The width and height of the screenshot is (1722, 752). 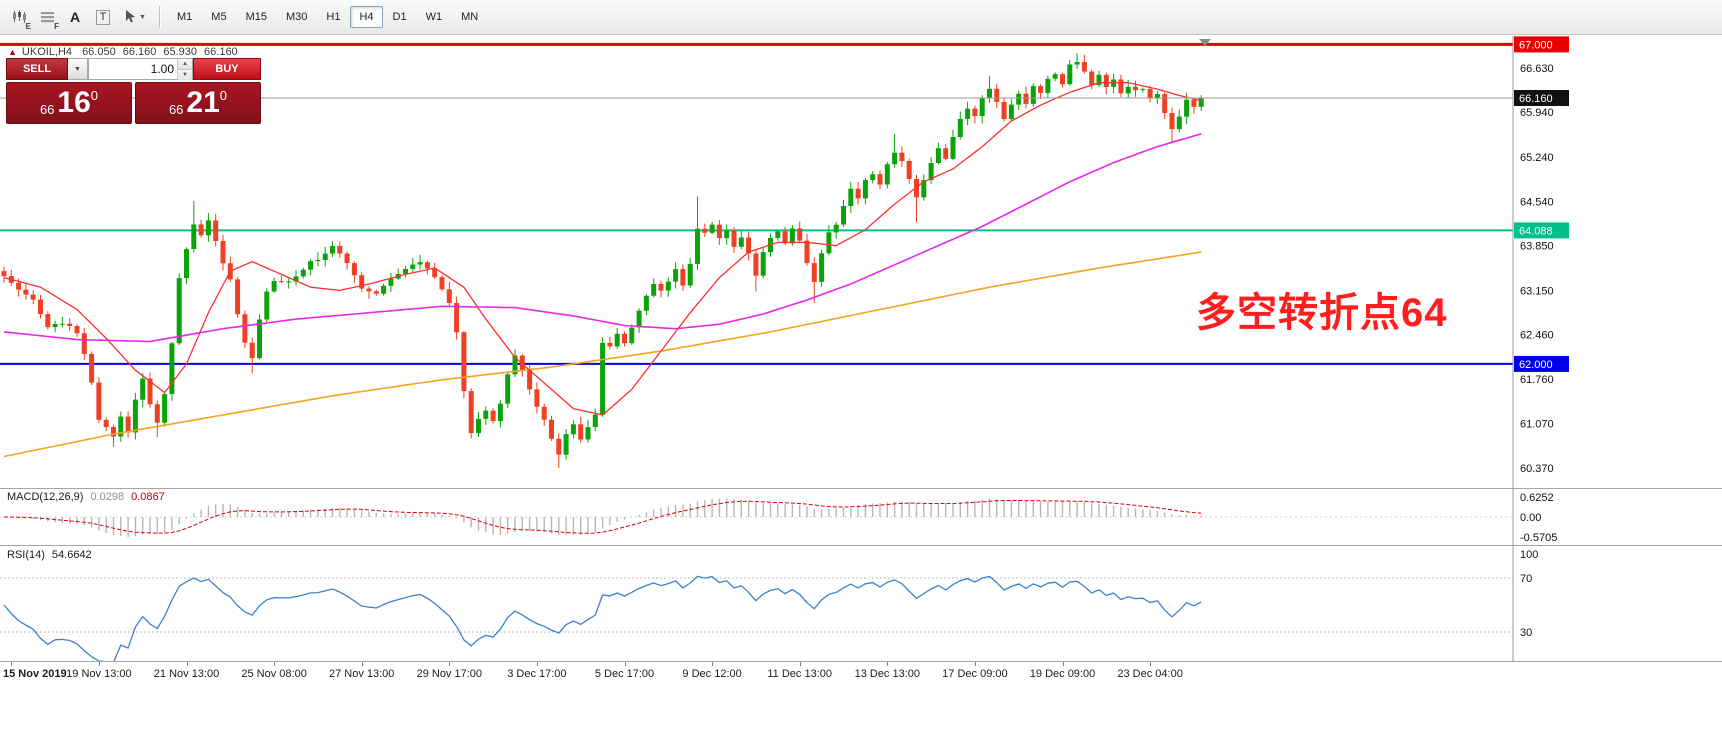 I want to click on time-label: 9 Dec 12:00, so click(x=712, y=674).